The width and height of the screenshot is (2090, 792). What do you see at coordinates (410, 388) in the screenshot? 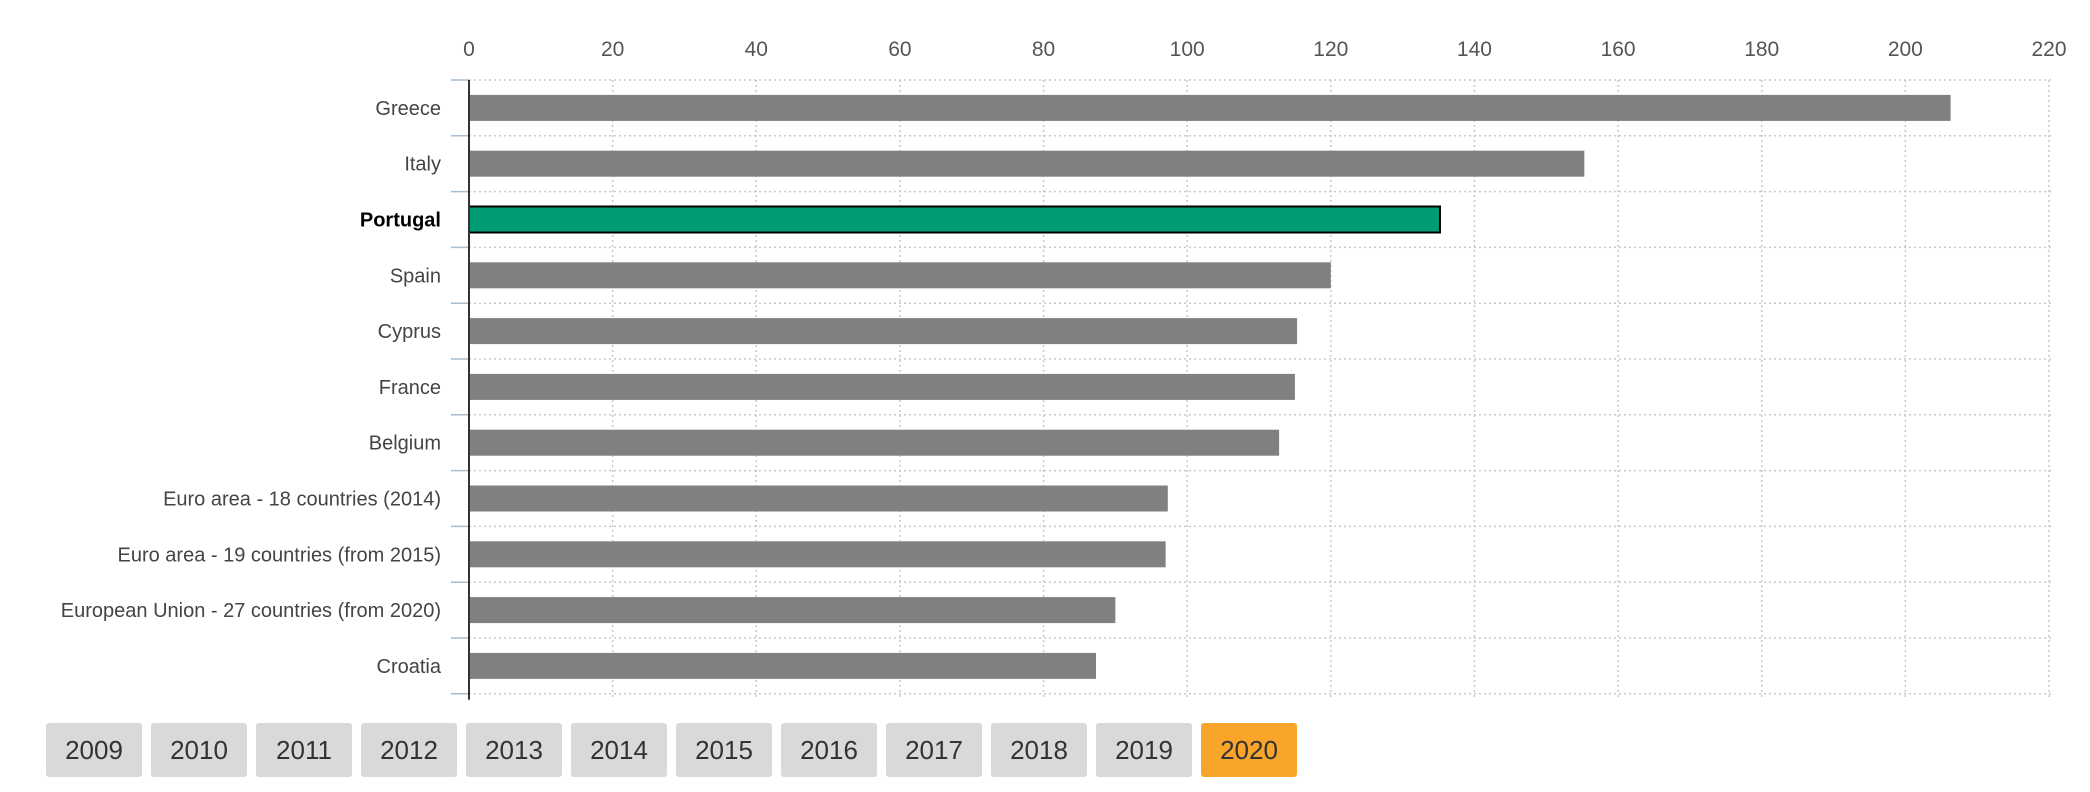
I see `category-label: France` at bounding box center [410, 388].